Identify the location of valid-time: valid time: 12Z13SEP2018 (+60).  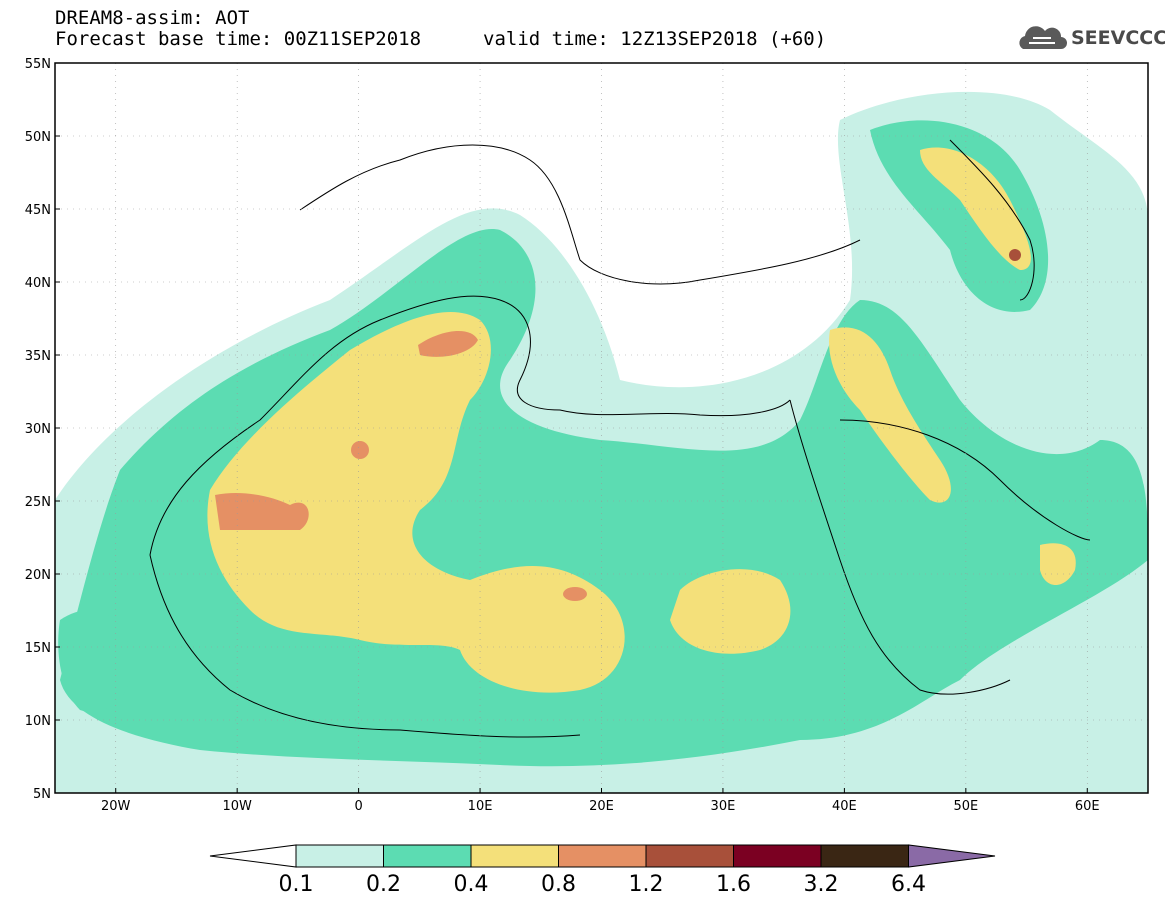
(655, 39).